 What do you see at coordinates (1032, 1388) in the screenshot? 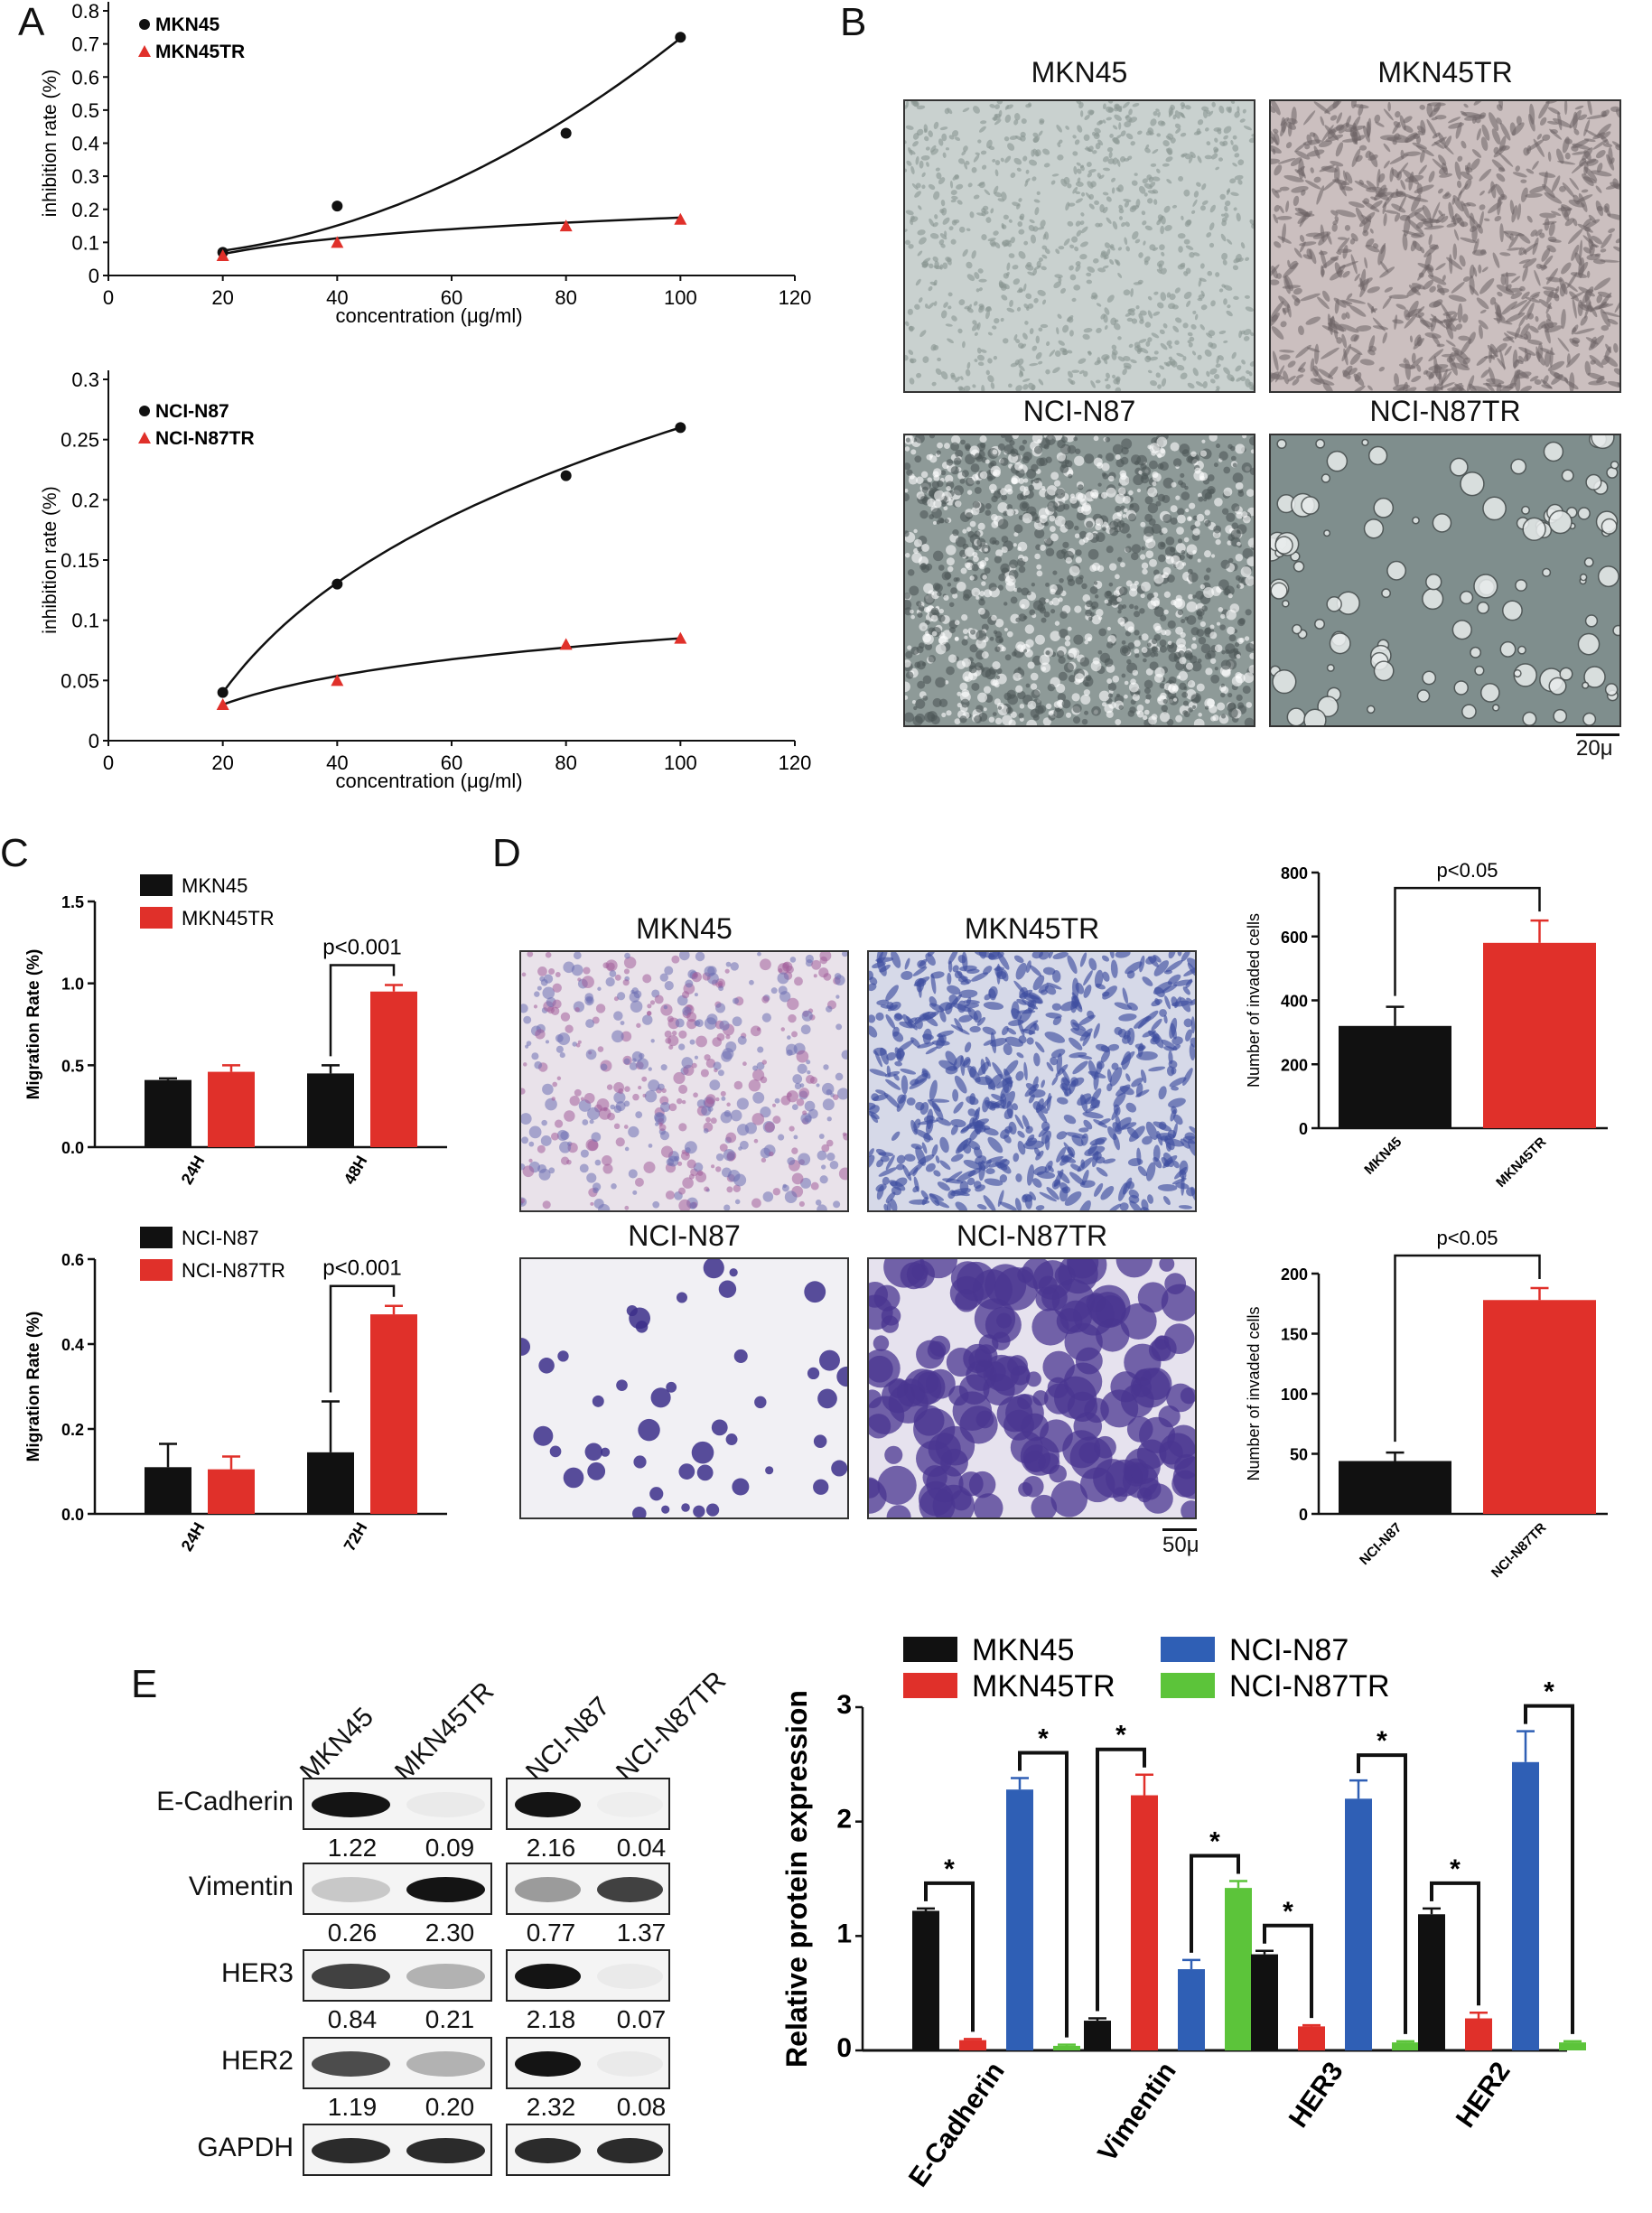
I see `micrograph-nci-n87tr-invasion` at bounding box center [1032, 1388].